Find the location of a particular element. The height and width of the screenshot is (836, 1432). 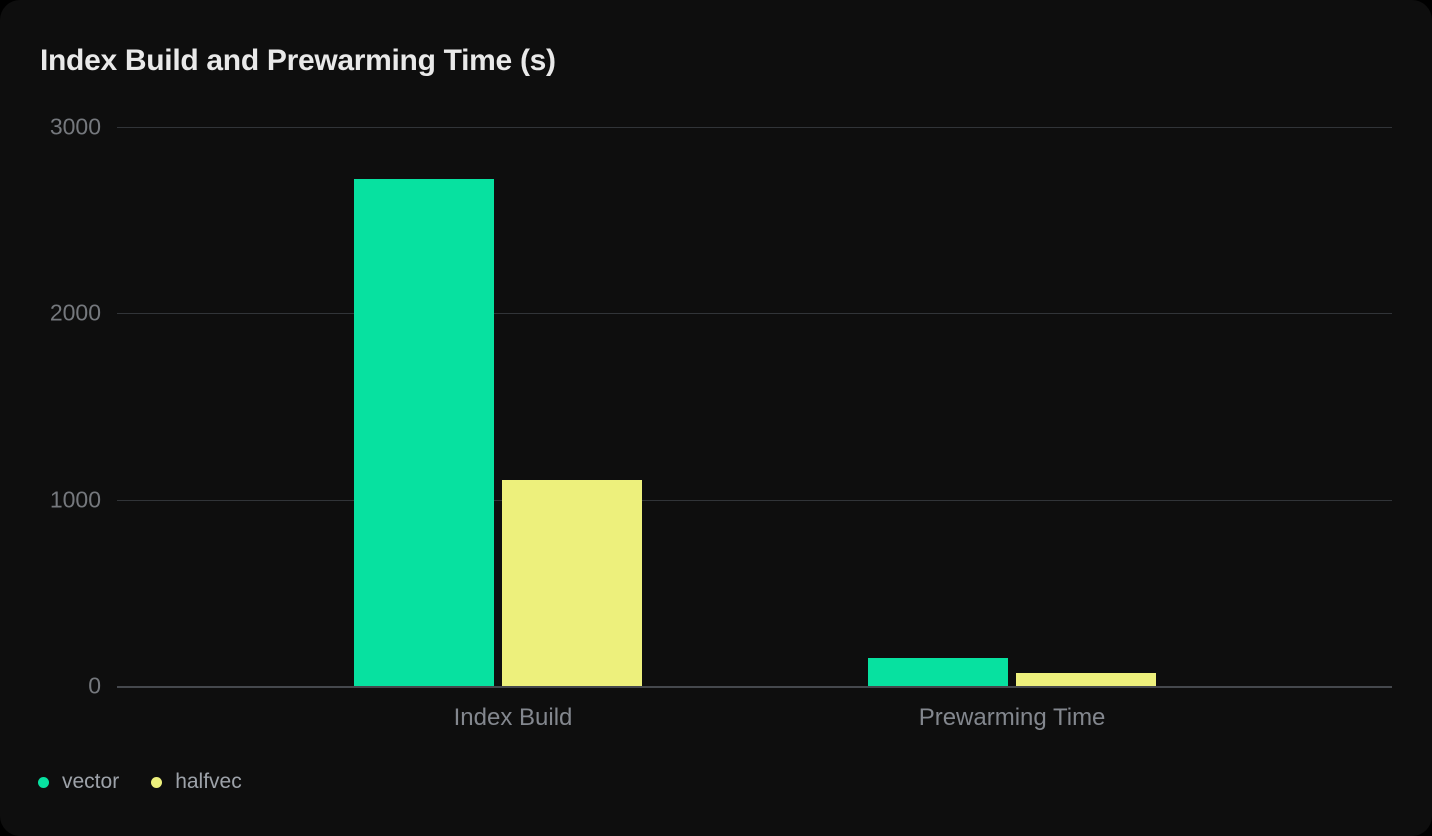

legend-label: vector is located at coordinates (91, 781).